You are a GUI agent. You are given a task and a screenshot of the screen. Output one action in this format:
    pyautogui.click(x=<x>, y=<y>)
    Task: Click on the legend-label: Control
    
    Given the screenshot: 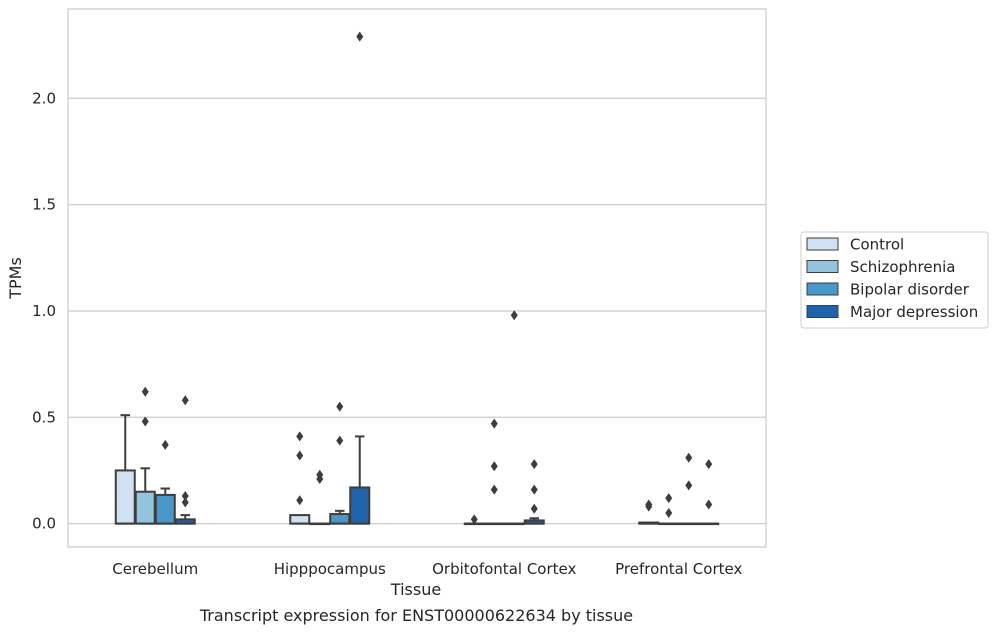 What is the action you would take?
    pyautogui.click(x=877, y=245)
    